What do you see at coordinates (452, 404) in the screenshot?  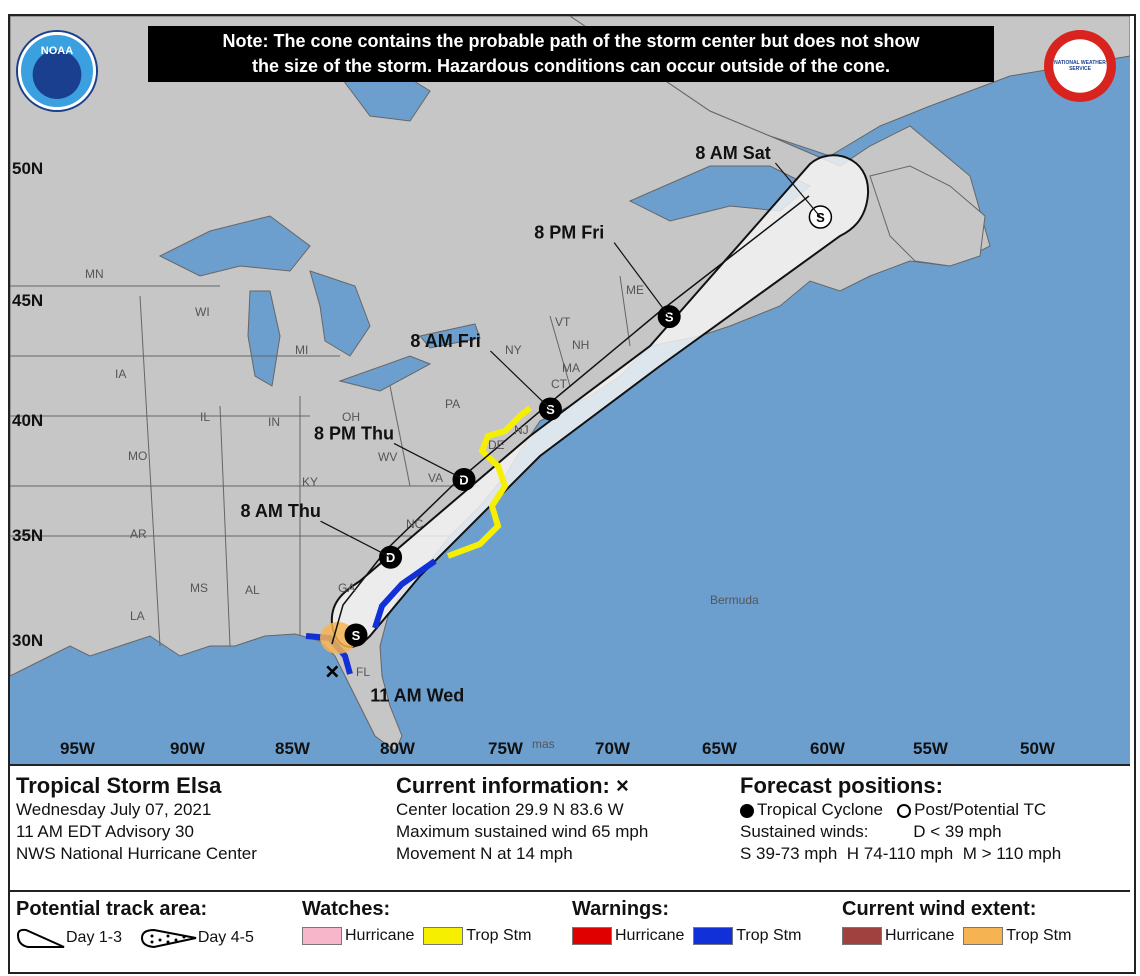 I see `state-label: PA` at bounding box center [452, 404].